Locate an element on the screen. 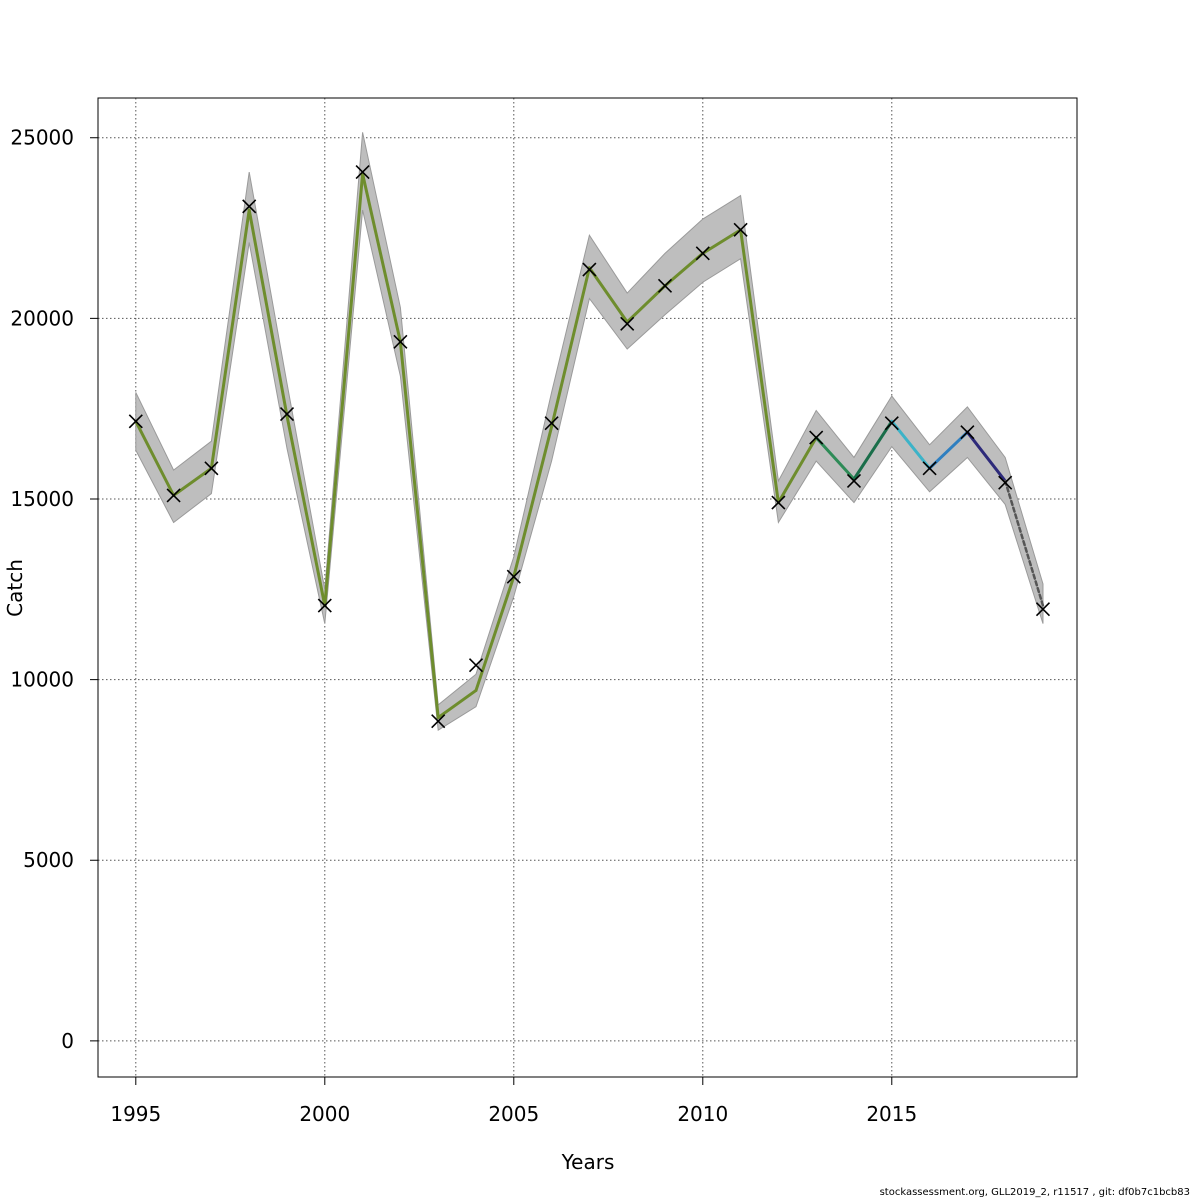 This screenshot has height=1200, width=1200. observed-point-2012 is located at coordinates (778, 502).